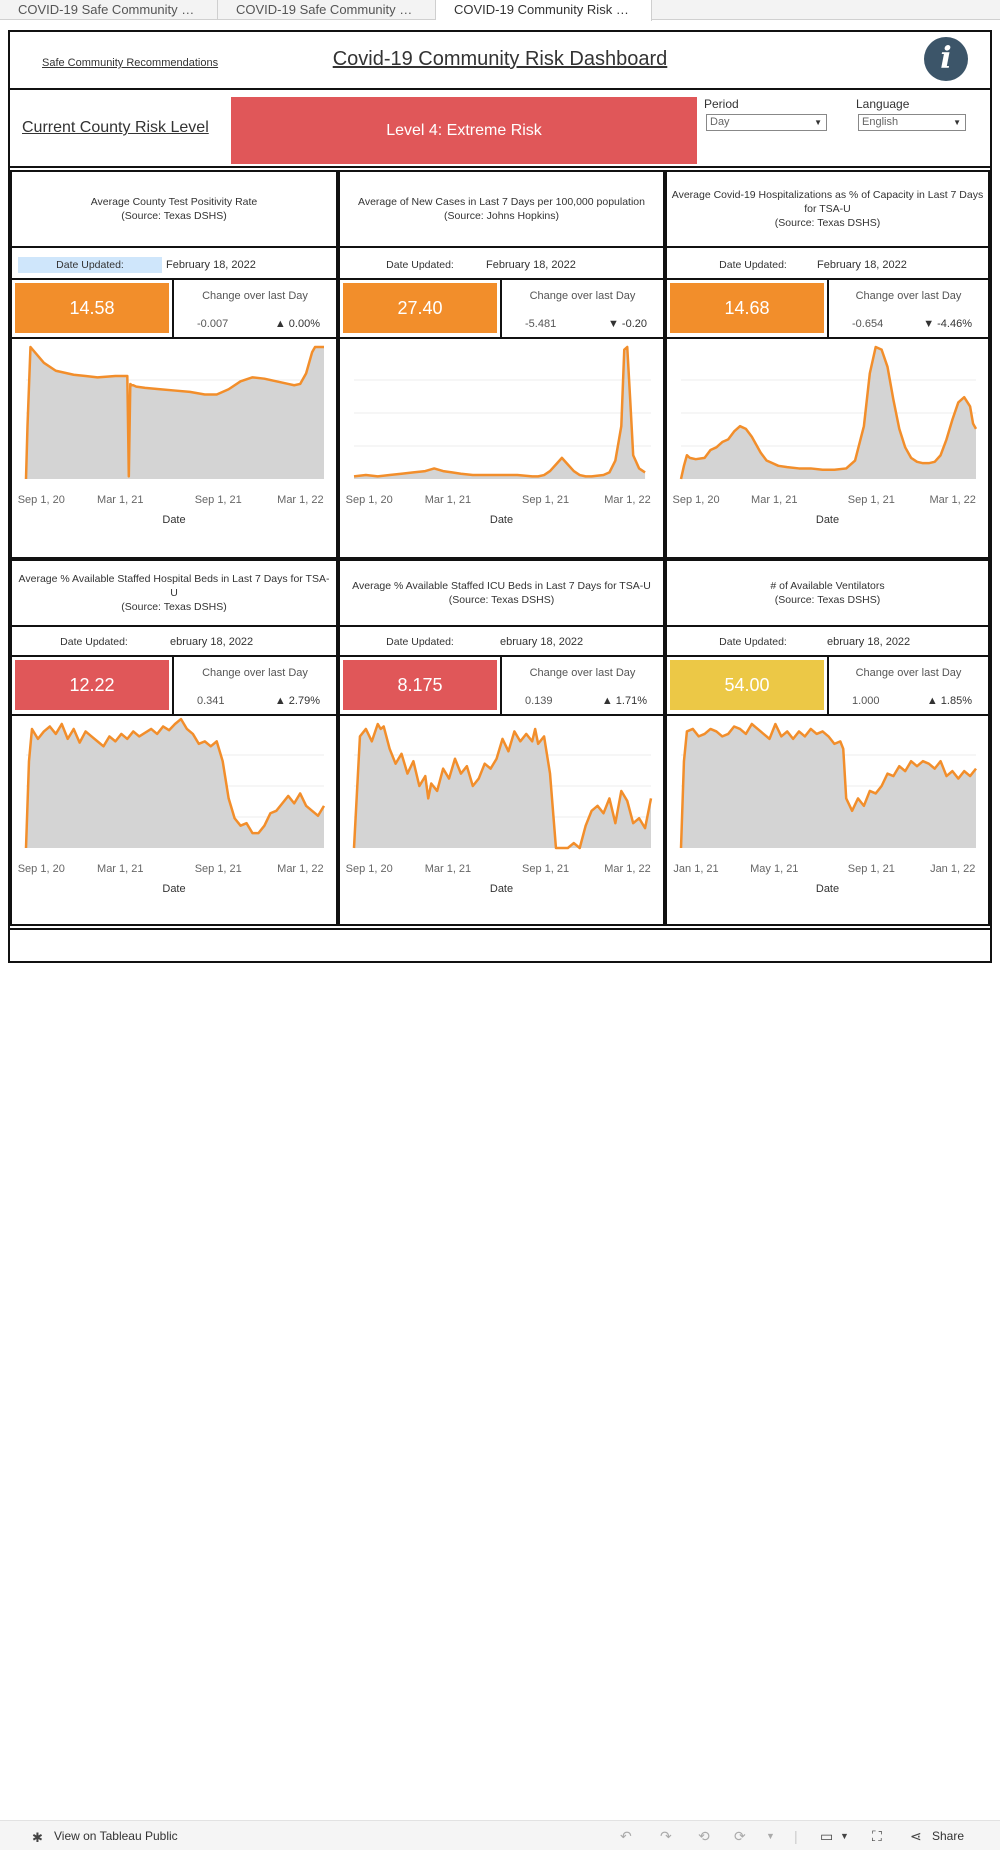 The image size is (1000, 1850). I want to click on kpi-row: 54.00 Change over last Day 1.000 ▲ 1.85%, so click(827, 685).